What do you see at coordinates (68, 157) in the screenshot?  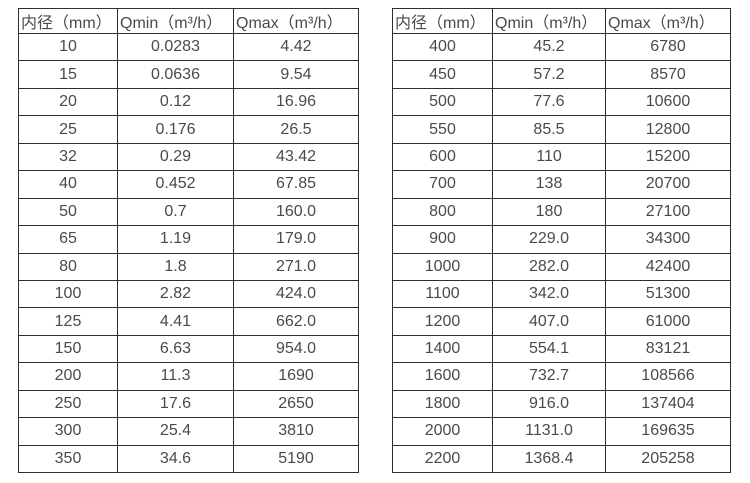 I see `table-cell: 32` at bounding box center [68, 157].